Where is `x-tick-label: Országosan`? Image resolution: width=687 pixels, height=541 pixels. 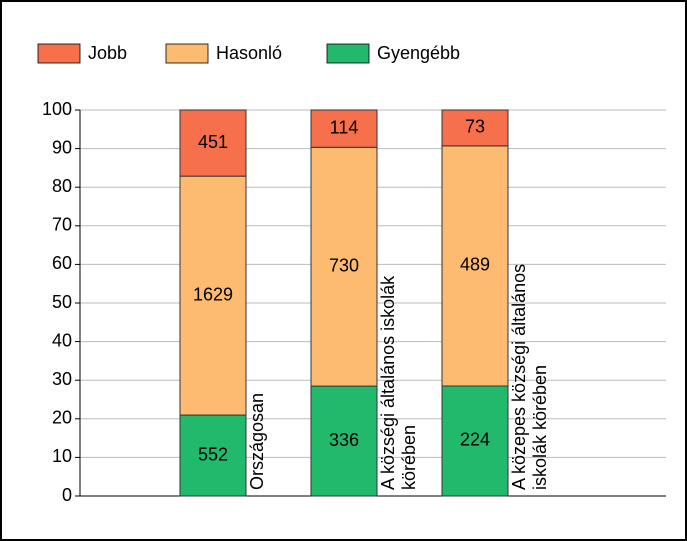
x-tick-label: Országosan is located at coordinates (257, 441).